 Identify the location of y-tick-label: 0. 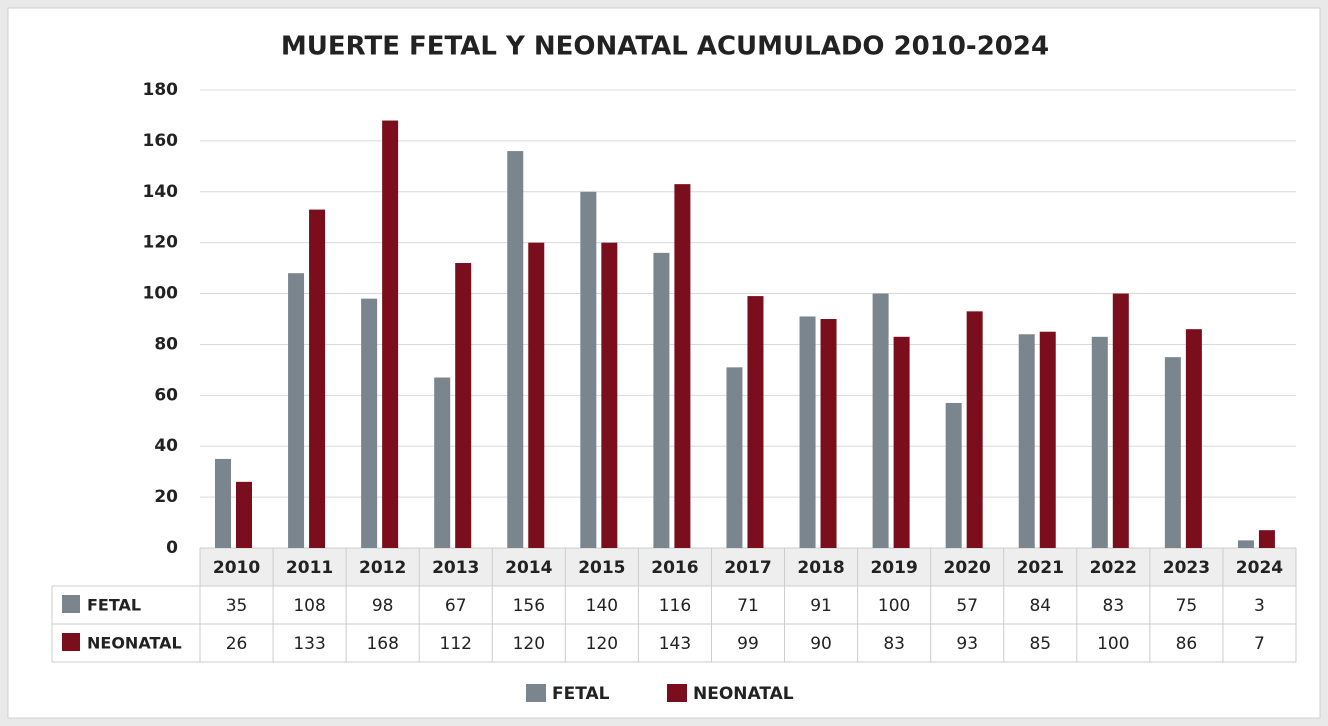
(172, 548).